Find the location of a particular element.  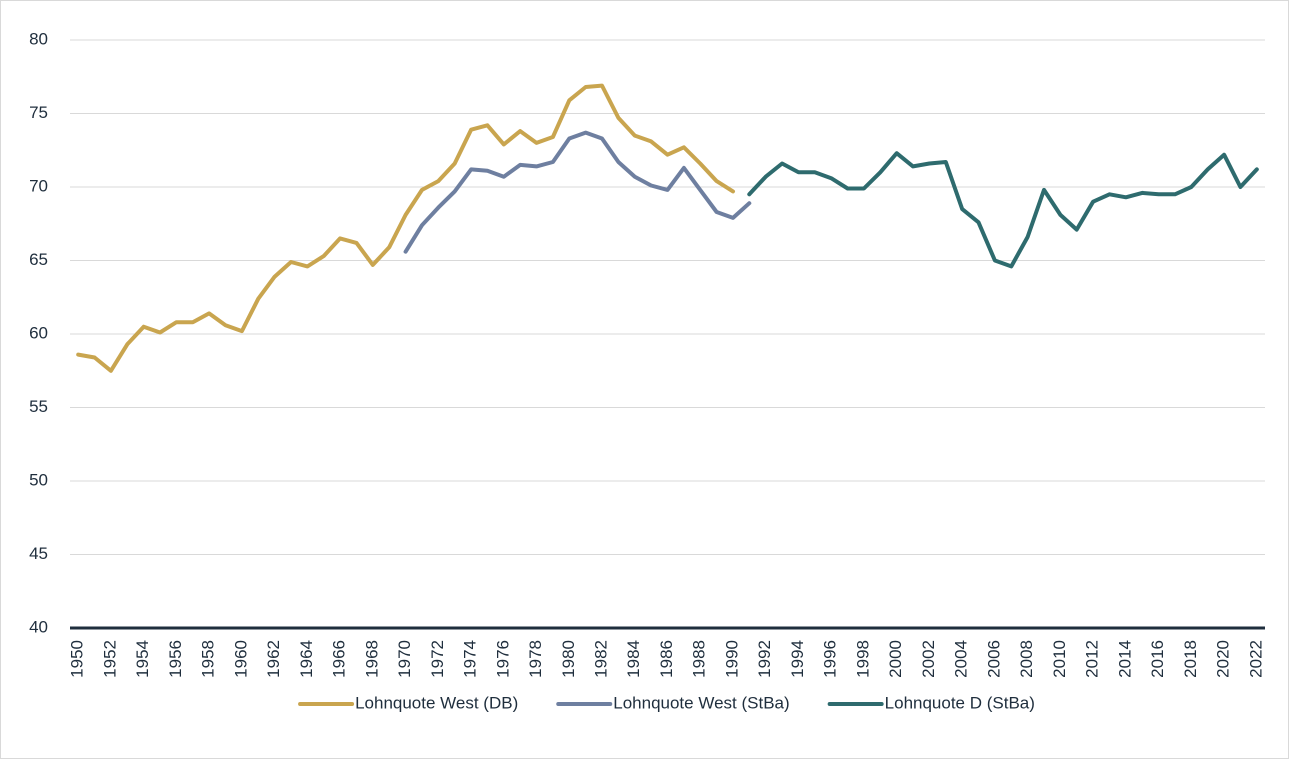

y-tick-label: 60 is located at coordinates (38, 332).